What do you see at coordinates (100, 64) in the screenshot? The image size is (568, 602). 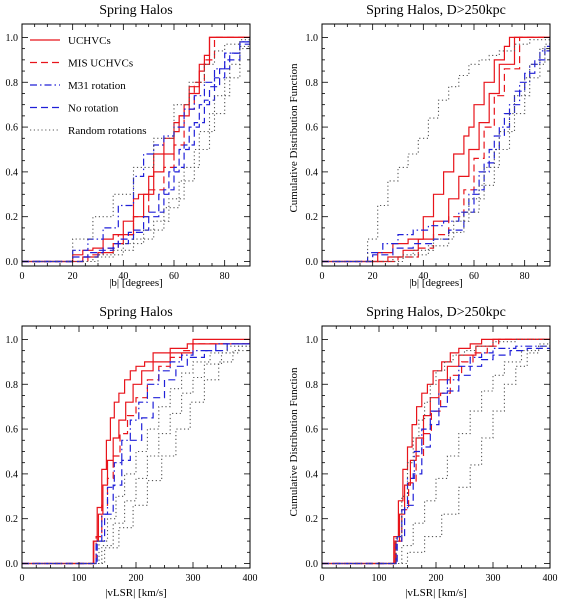 I see `legend-label: MIS UCHVCs` at bounding box center [100, 64].